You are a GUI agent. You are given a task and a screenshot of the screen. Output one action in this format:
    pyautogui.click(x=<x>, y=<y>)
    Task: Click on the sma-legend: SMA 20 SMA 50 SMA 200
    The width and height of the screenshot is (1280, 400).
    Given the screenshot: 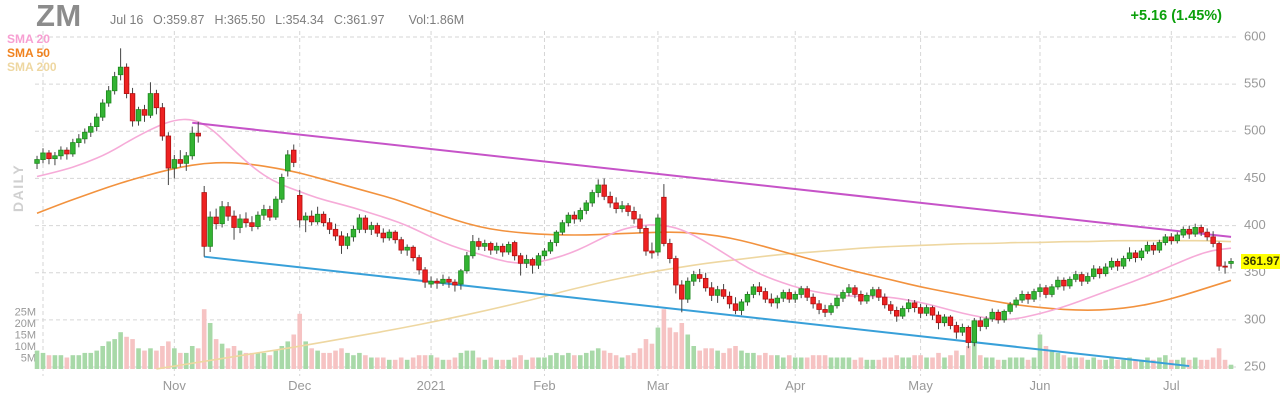 What is the action you would take?
    pyautogui.click(x=32, y=53)
    